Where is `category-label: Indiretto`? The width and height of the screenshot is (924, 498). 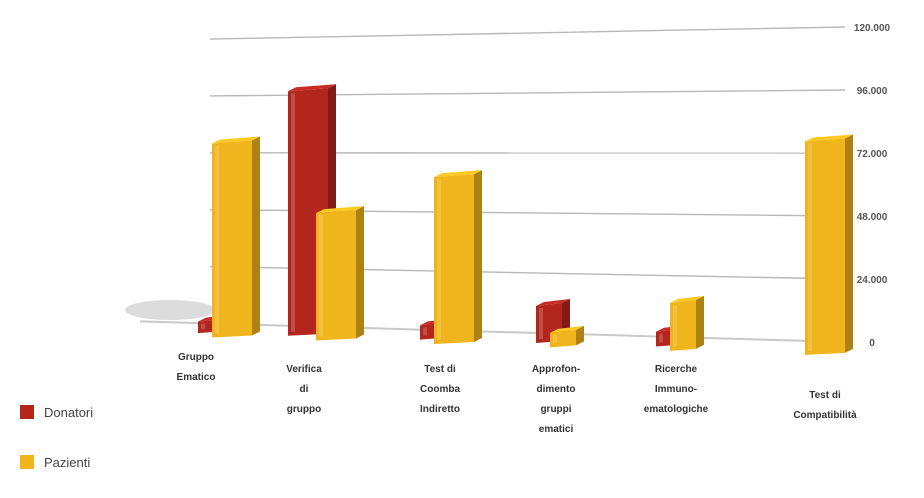
category-label: Indiretto is located at coordinates (440, 409).